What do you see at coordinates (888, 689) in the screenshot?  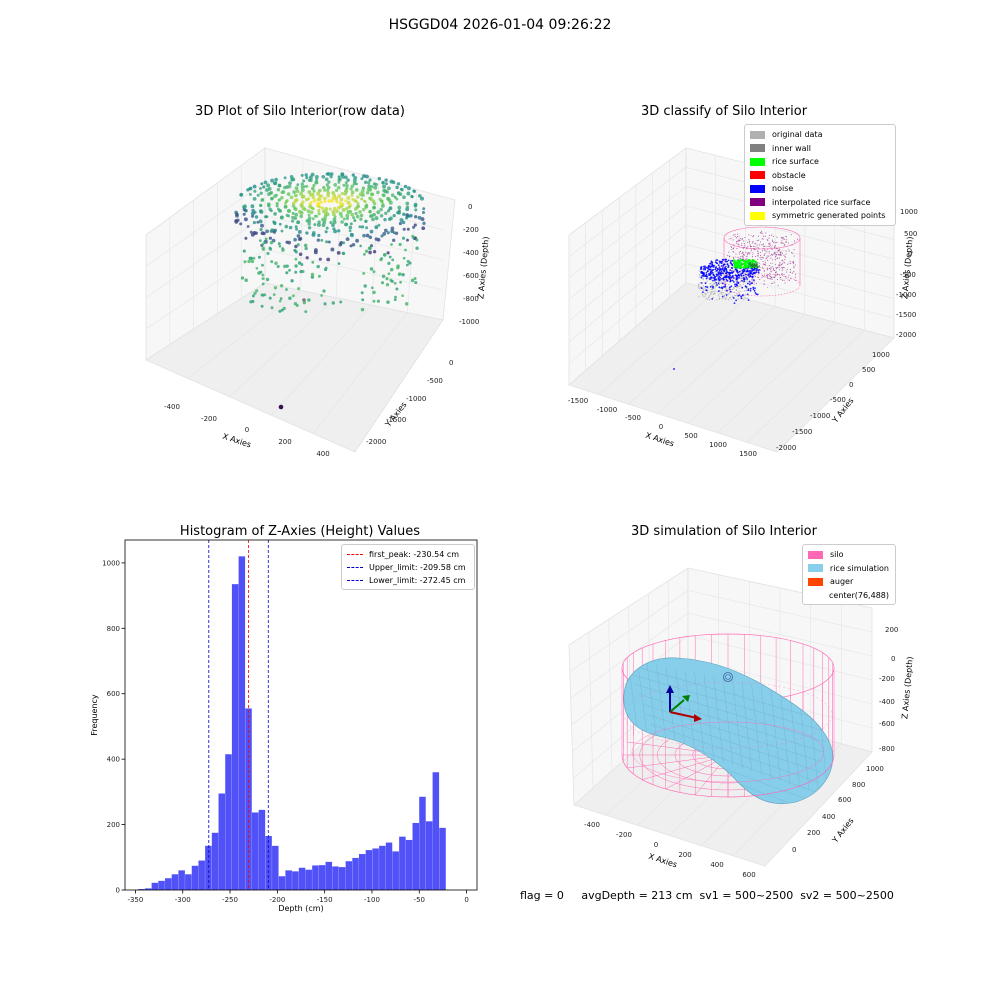 I see `panel4-z-ticks: 200 0 -200 -400 -600 -800` at bounding box center [888, 689].